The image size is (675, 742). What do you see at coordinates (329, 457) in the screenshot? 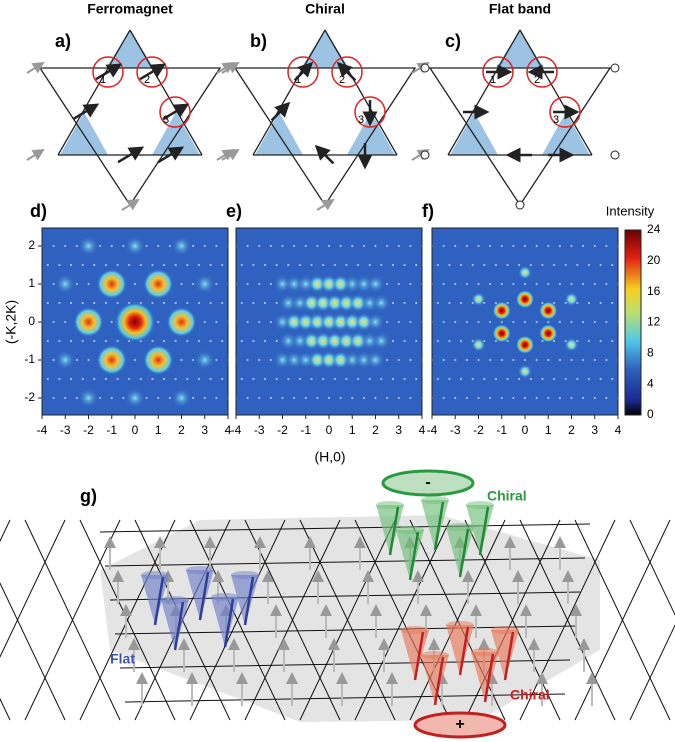
I see `x-axis-label: (H,0)` at bounding box center [329, 457].